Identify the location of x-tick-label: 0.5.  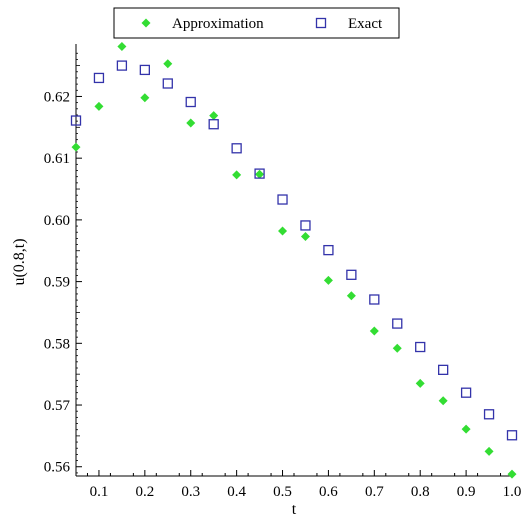
(282, 492).